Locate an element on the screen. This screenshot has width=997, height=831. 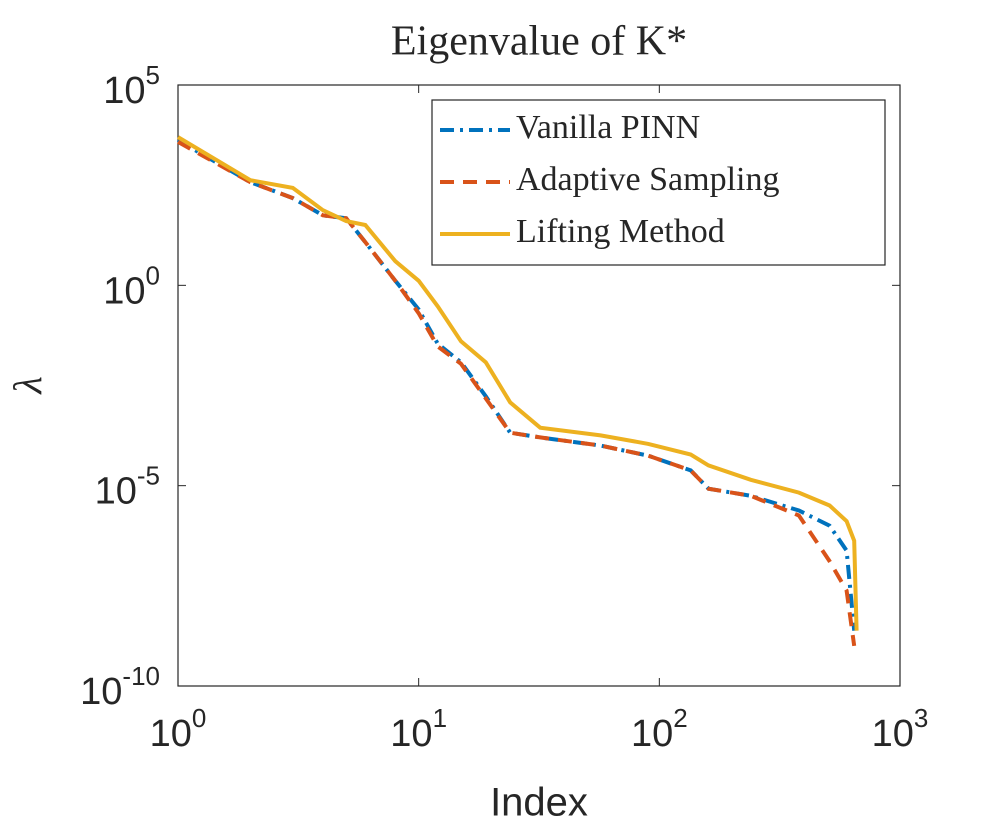
y-tick-label: 10⁰ is located at coordinates (131, 286).